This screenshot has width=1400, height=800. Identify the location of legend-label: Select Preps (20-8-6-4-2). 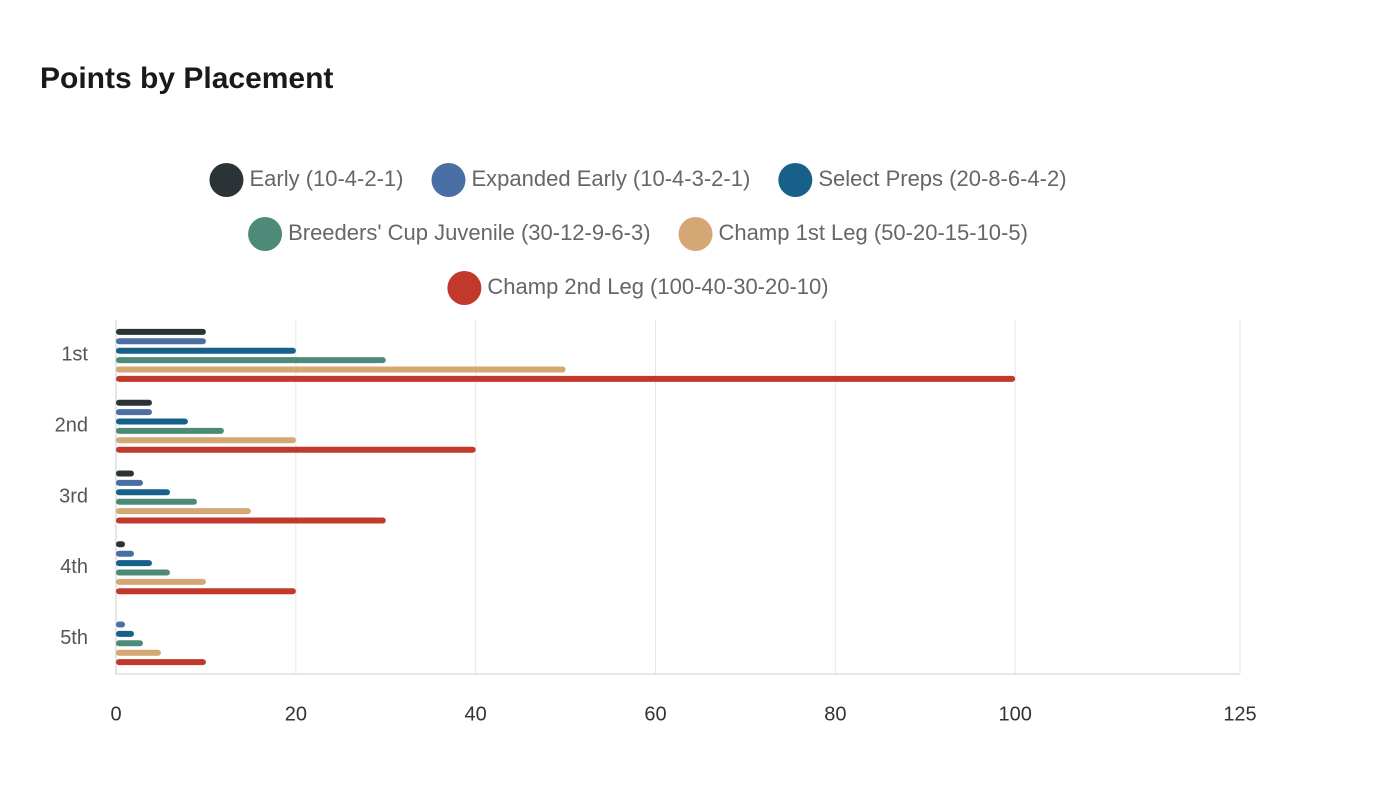
(942, 178).